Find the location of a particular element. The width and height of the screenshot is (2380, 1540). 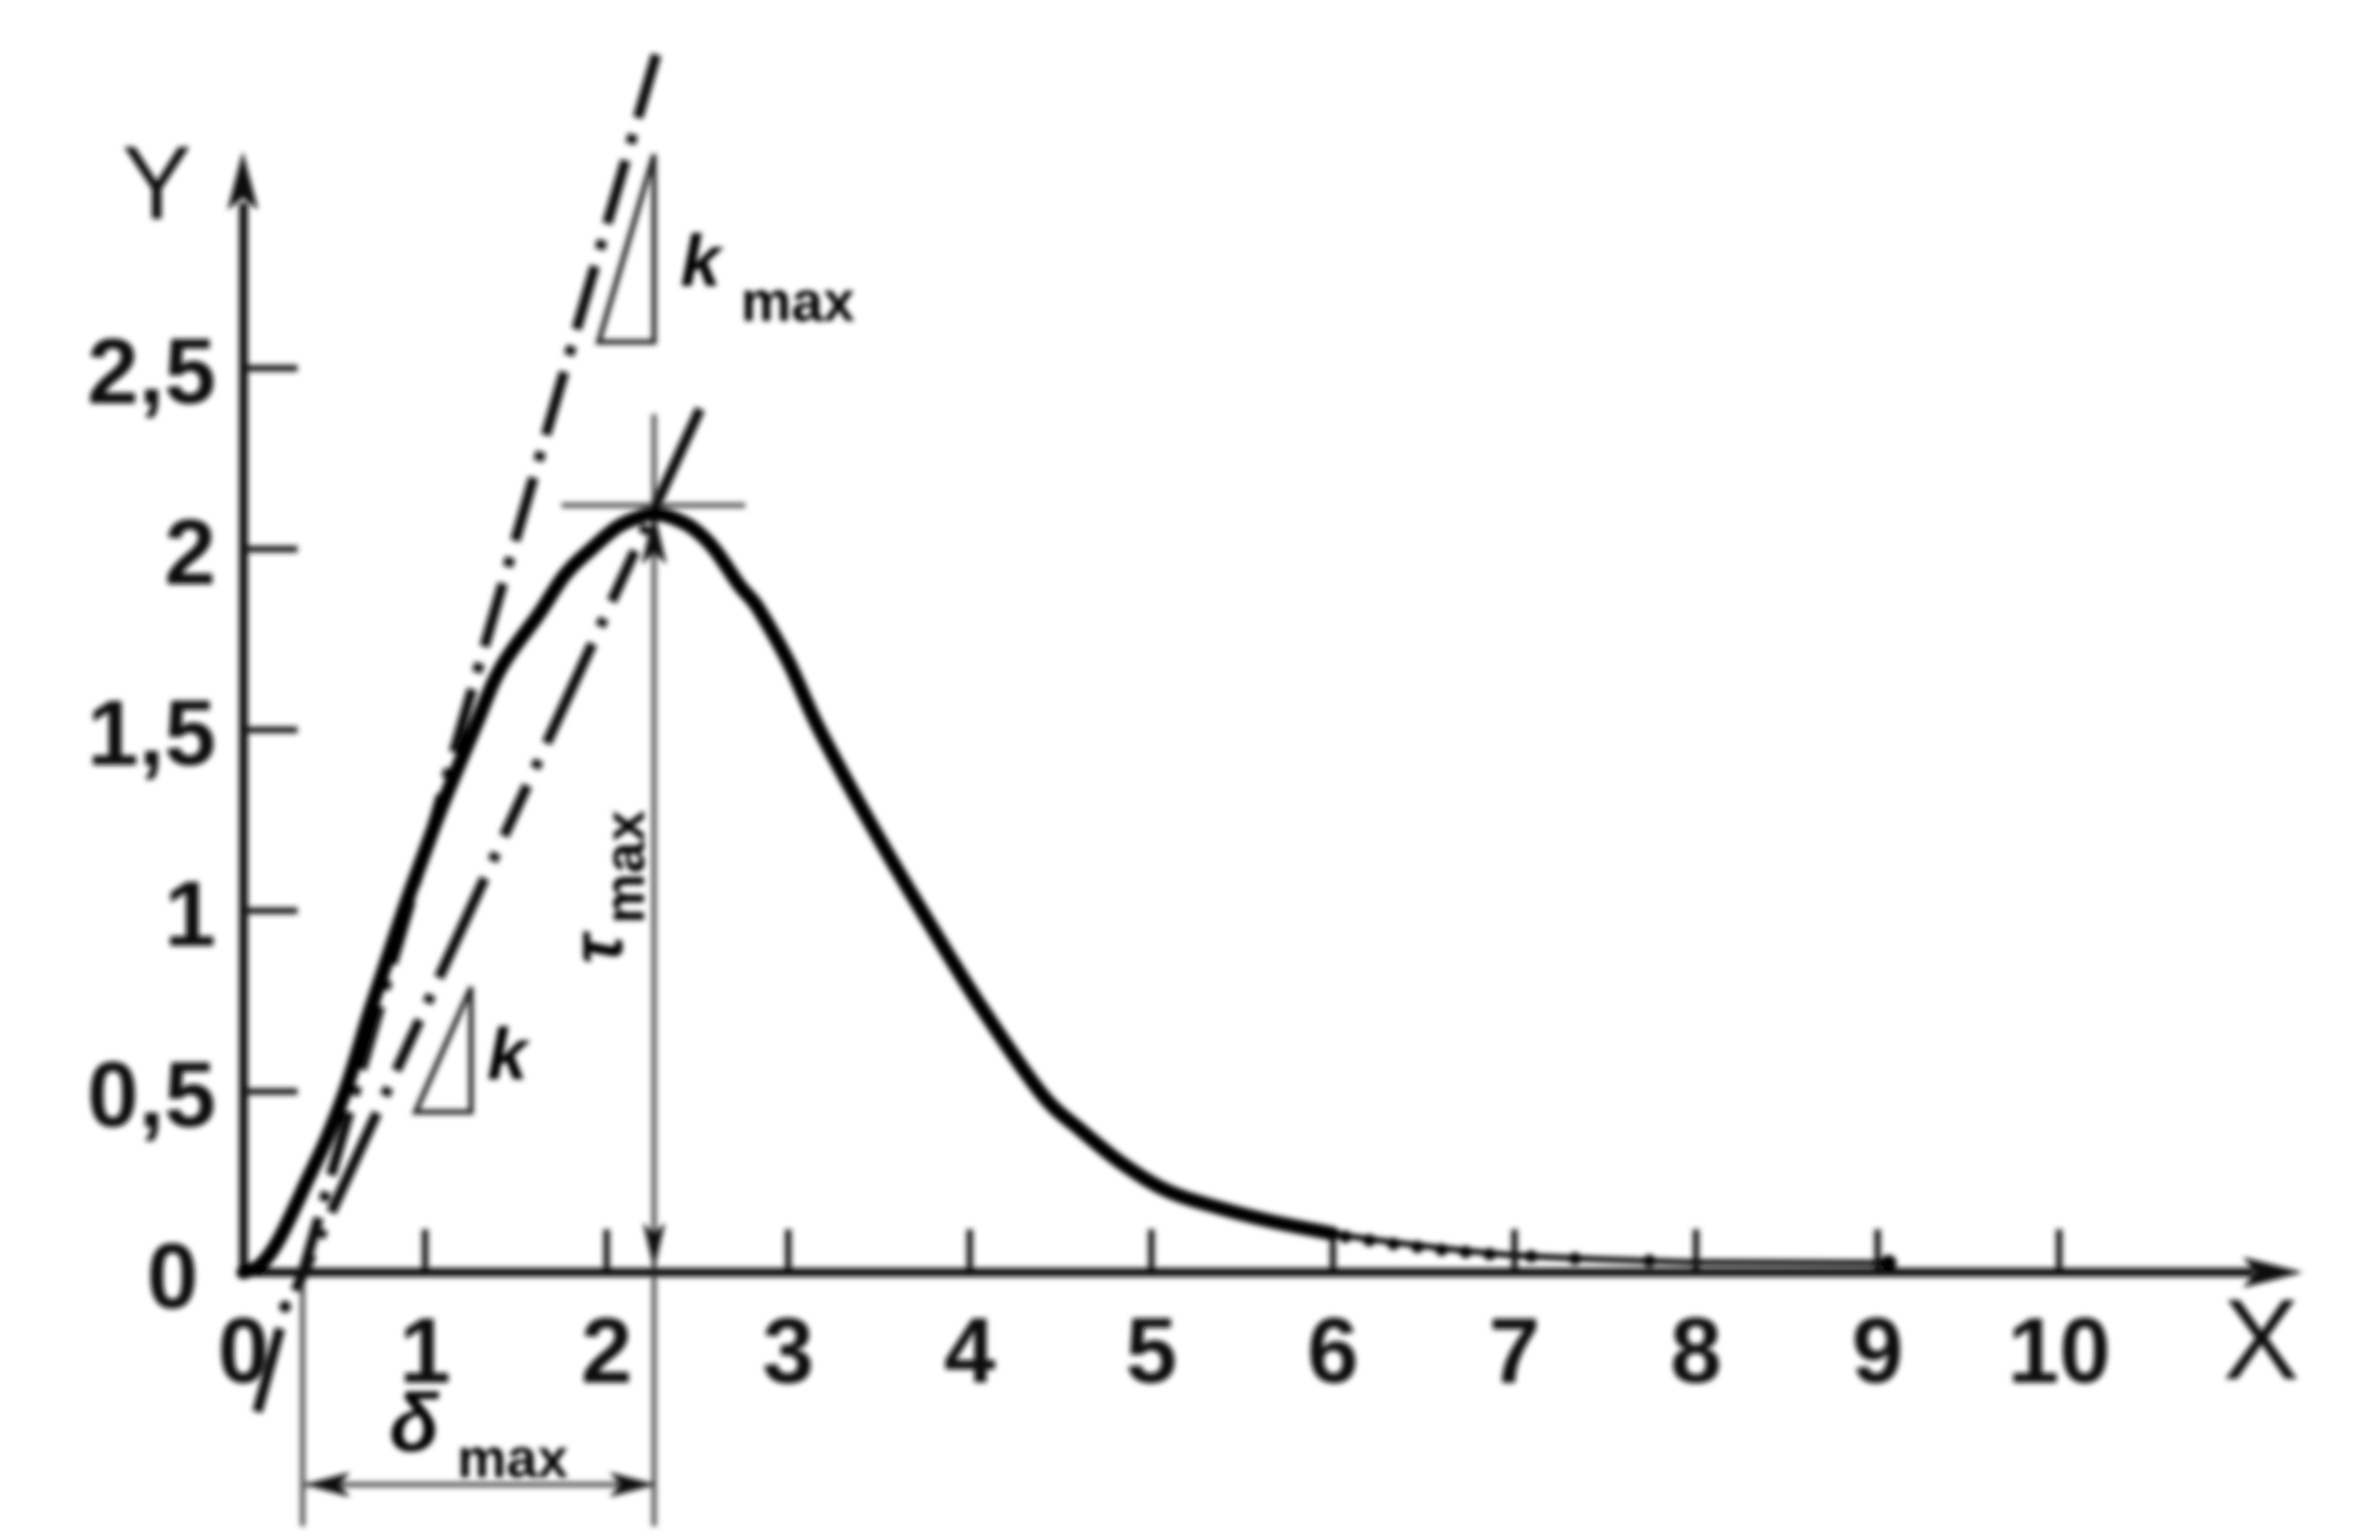

svg-text: δ is located at coordinates (414, 1423).